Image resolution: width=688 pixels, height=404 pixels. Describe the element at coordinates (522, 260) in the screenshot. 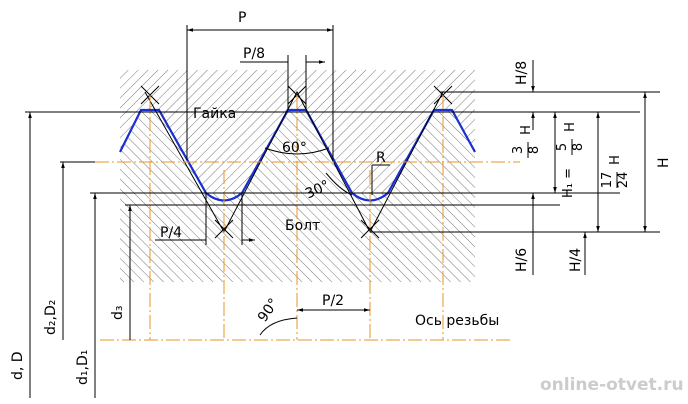

I see `label: H/6` at that location.